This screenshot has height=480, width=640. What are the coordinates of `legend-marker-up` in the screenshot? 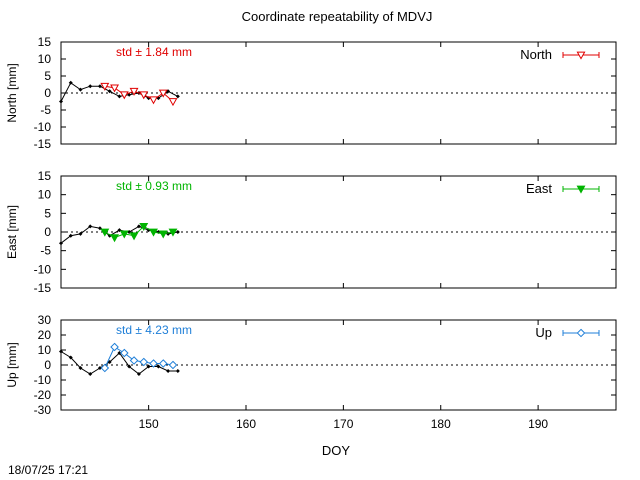 It's located at (581, 333).